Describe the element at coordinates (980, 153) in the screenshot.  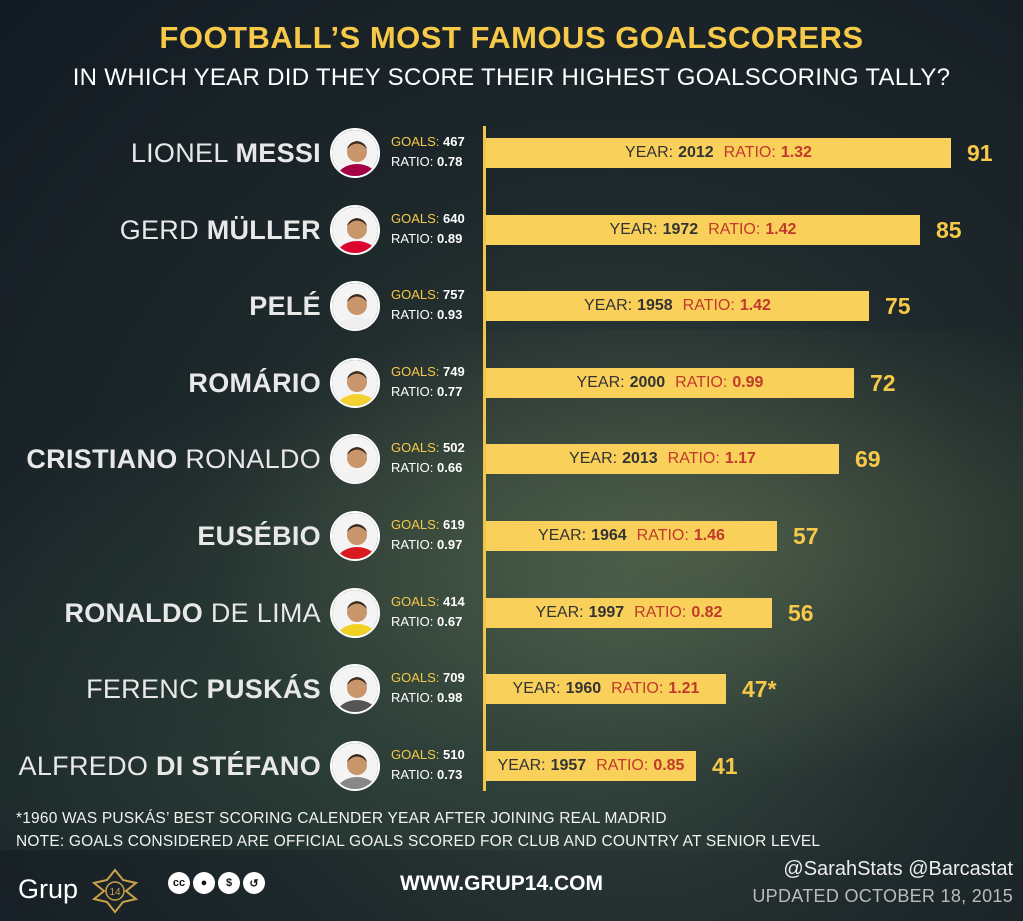
I see `bar-value-label: 91` at that location.